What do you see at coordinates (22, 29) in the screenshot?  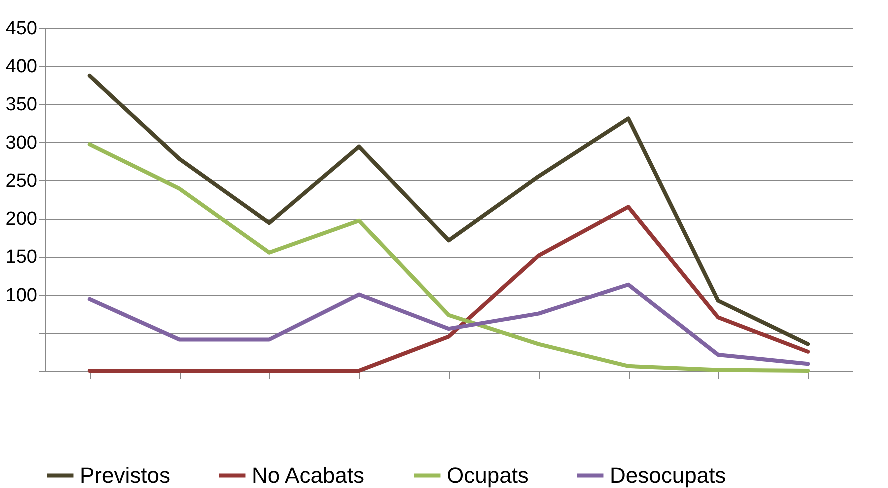 I see `y-tick-label: 450` at bounding box center [22, 29].